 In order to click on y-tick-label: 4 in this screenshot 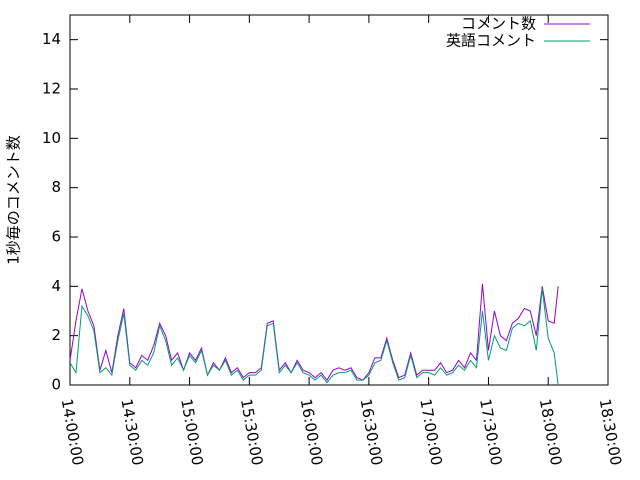, I will do `click(56, 286)`.